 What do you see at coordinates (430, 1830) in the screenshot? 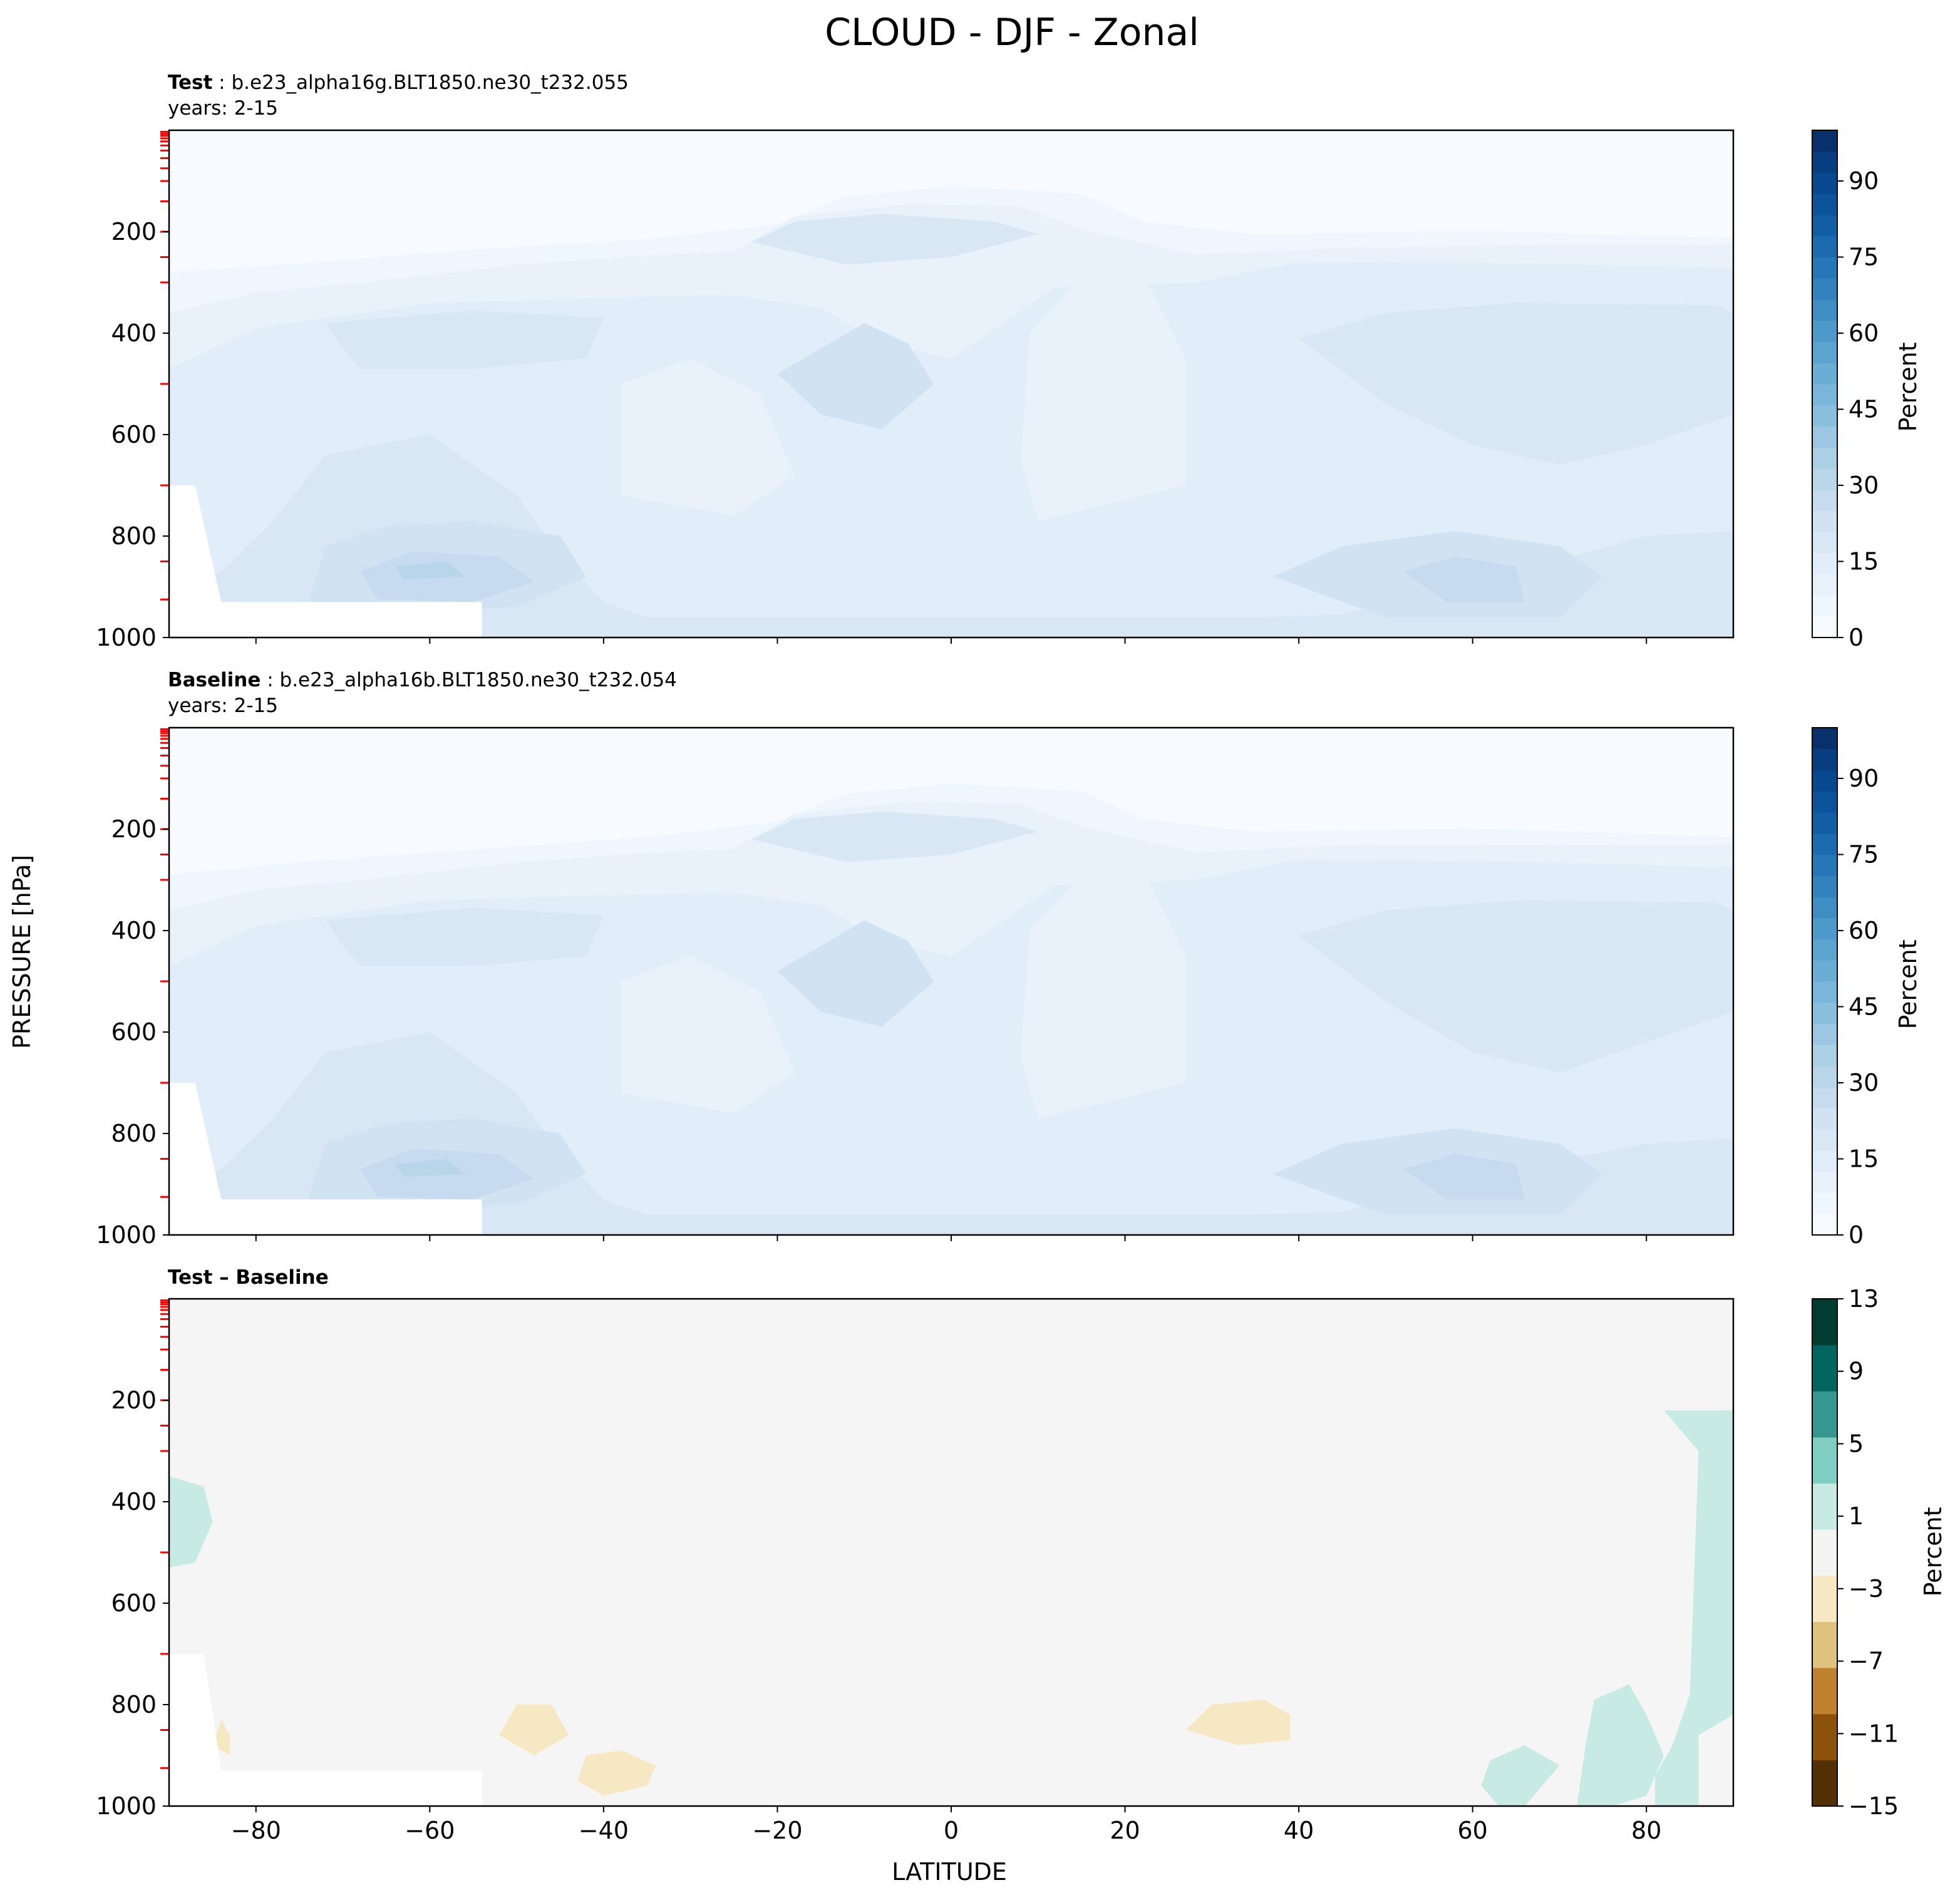
I see `x-tick-label: −60` at bounding box center [430, 1830].